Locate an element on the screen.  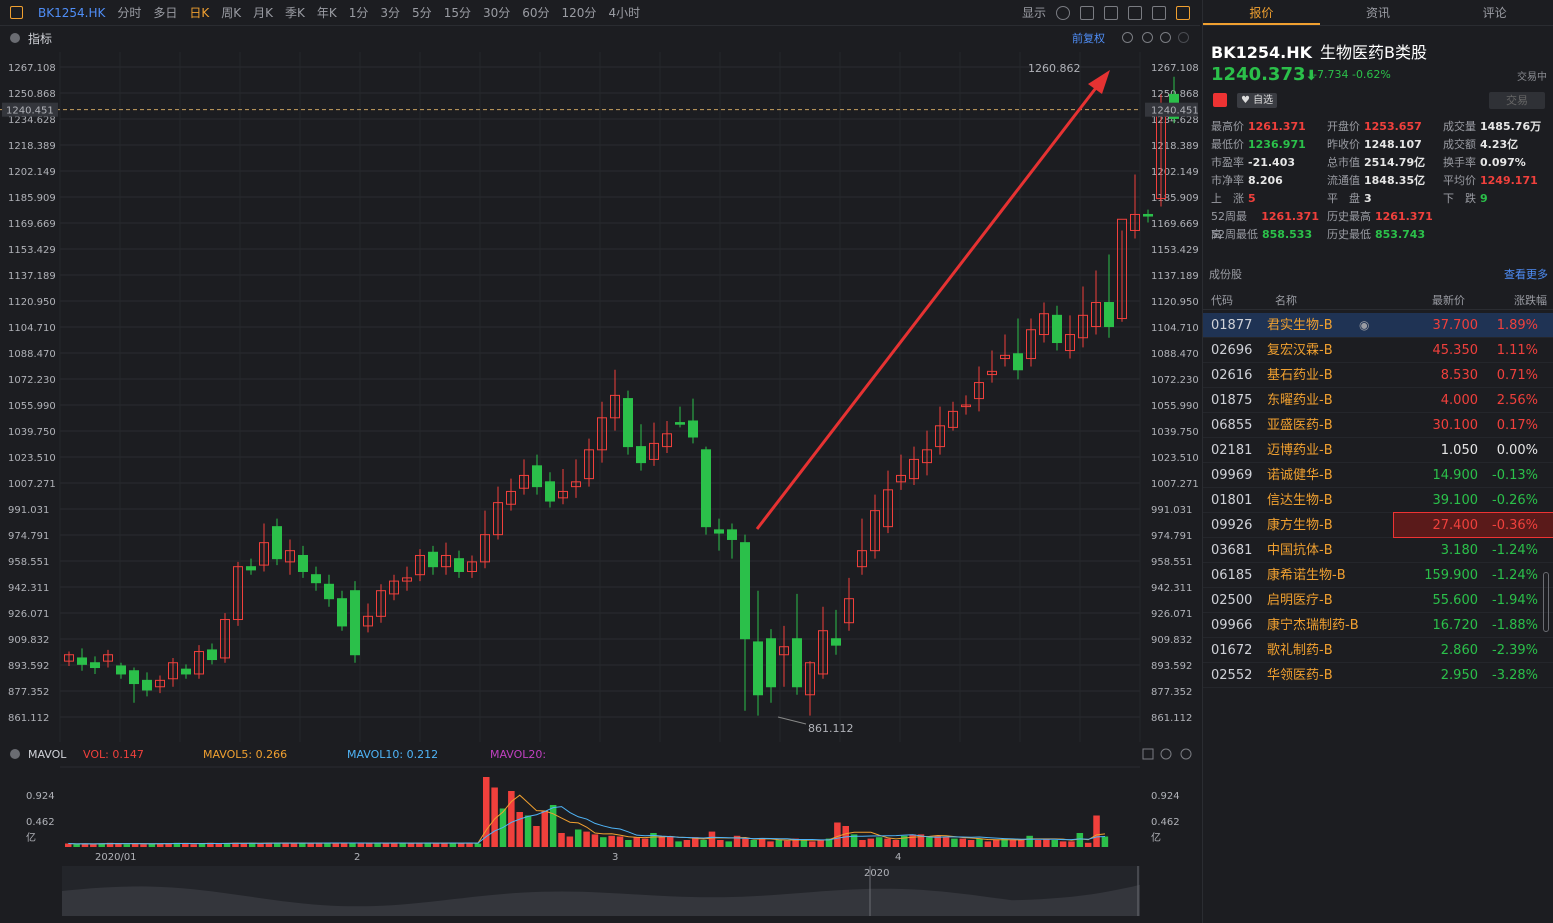
period-tab: 15分 is located at coordinates (457, 13).